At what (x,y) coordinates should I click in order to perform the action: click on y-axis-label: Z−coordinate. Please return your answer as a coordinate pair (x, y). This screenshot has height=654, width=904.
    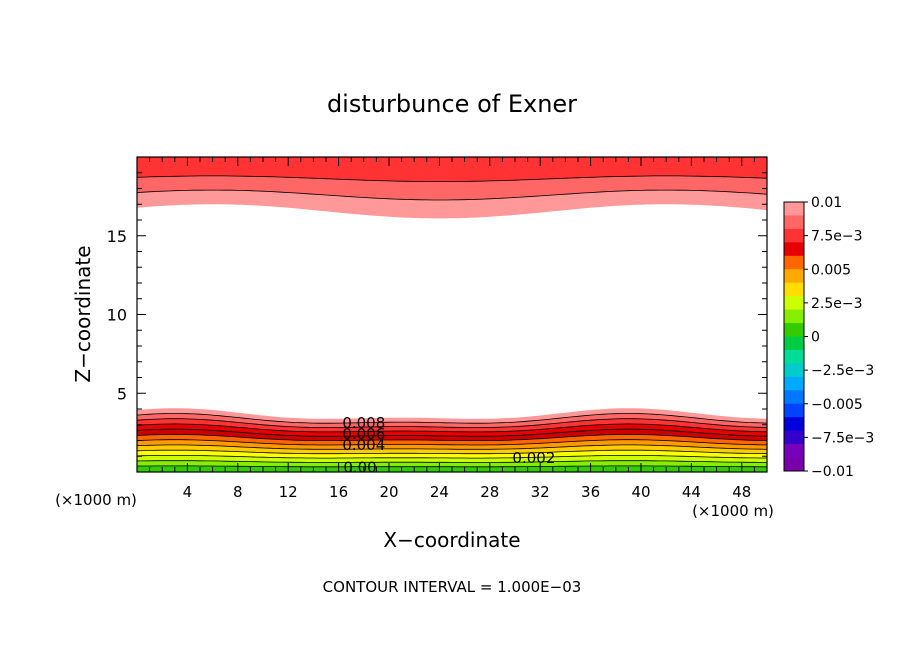
    Looking at the image, I should click on (83, 313).